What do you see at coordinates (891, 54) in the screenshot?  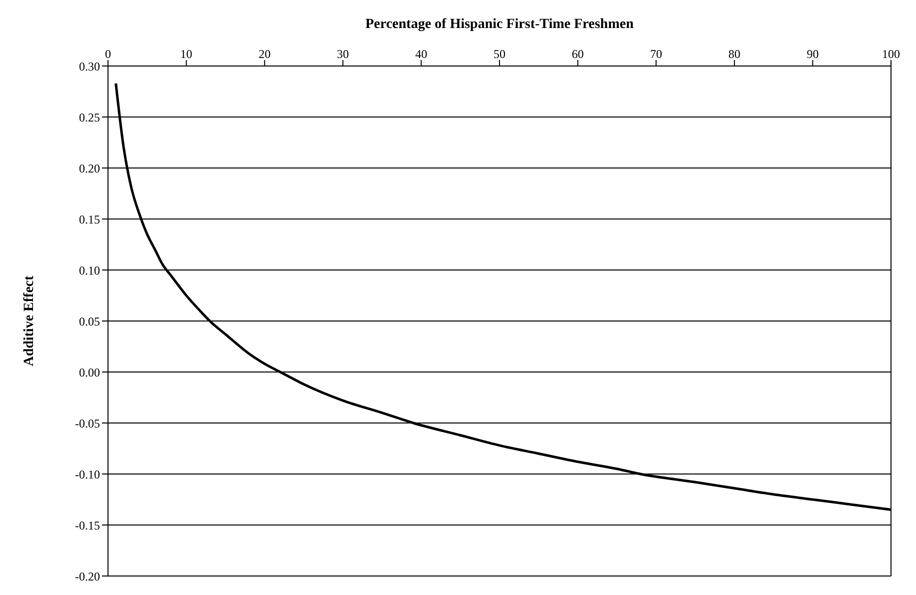 I see `x-tick-label: 100` at bounding box center [891, 54].